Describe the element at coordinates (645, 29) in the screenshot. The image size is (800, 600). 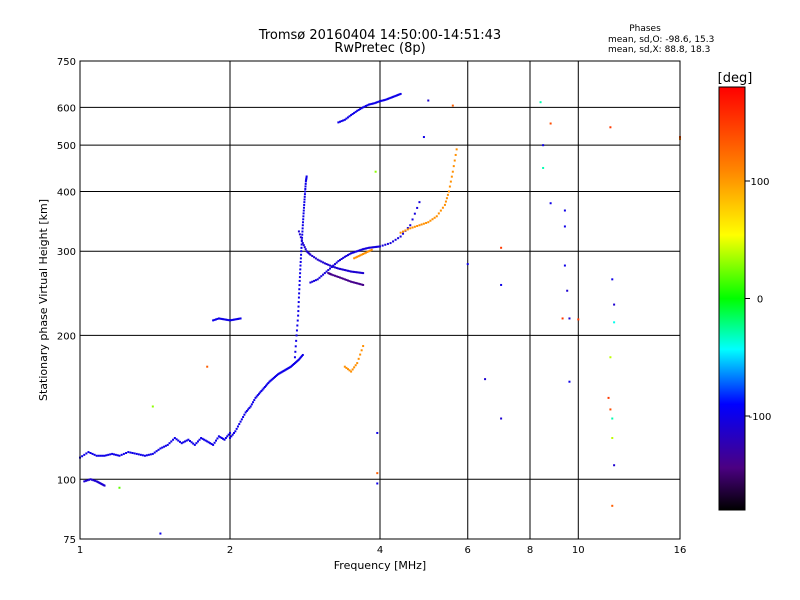
I see `stats-heading: Phases` at that location.